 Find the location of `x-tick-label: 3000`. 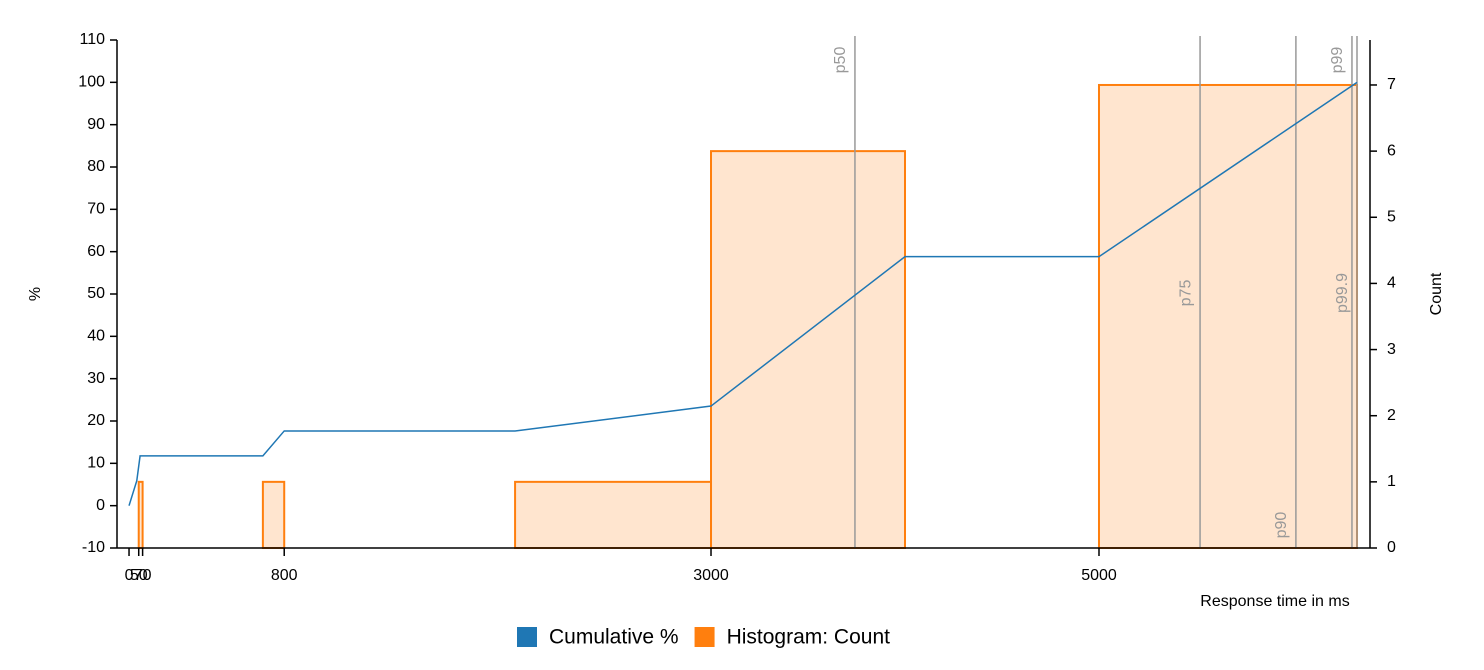

x-tick-label: 3000 is located at coordinates (711, 575).